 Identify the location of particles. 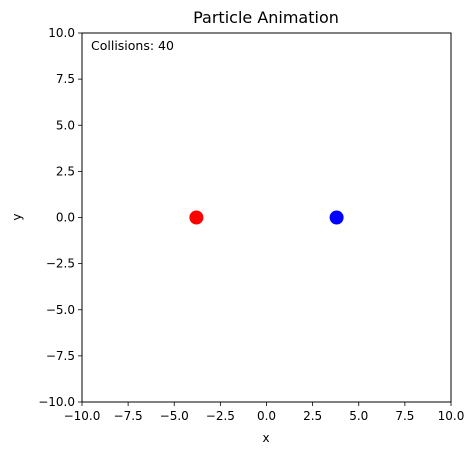
(266, 217).